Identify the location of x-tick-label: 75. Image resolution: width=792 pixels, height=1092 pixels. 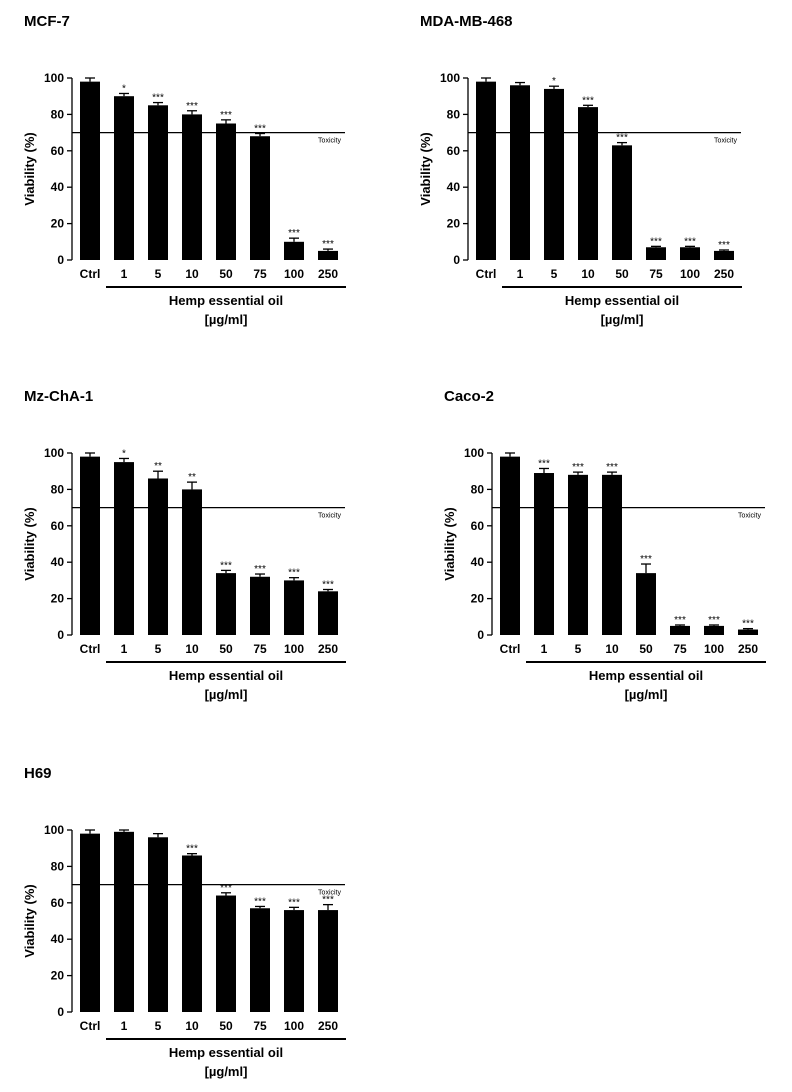
(680, 649).